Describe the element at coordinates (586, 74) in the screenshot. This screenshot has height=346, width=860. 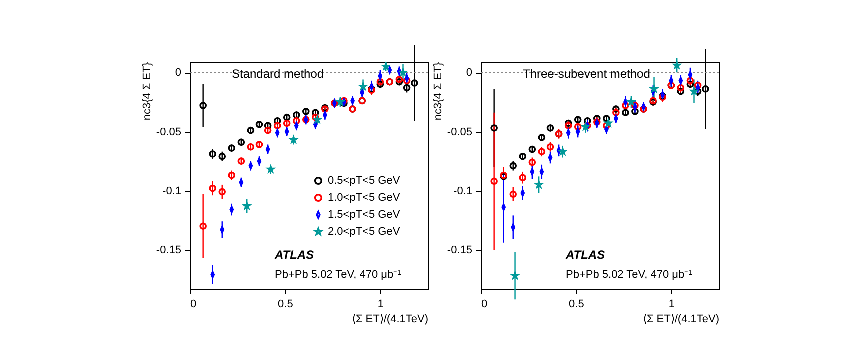
I see `annotation: Three-subevent method` at that location.